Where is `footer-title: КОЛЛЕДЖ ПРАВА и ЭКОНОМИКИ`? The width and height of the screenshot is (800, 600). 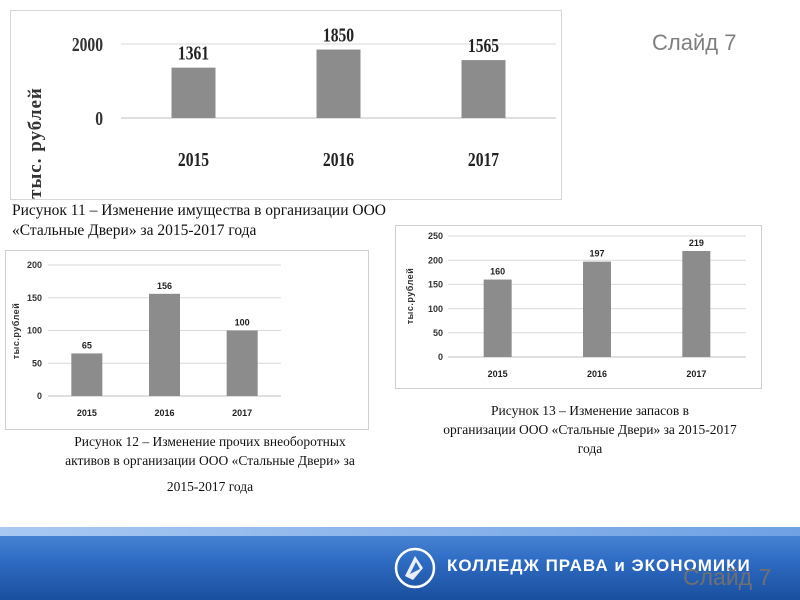 footer-title: КОЛЛЕДЖ ПРАВА и ЭКОНОМИКИ is located at coordinates (599, 565).